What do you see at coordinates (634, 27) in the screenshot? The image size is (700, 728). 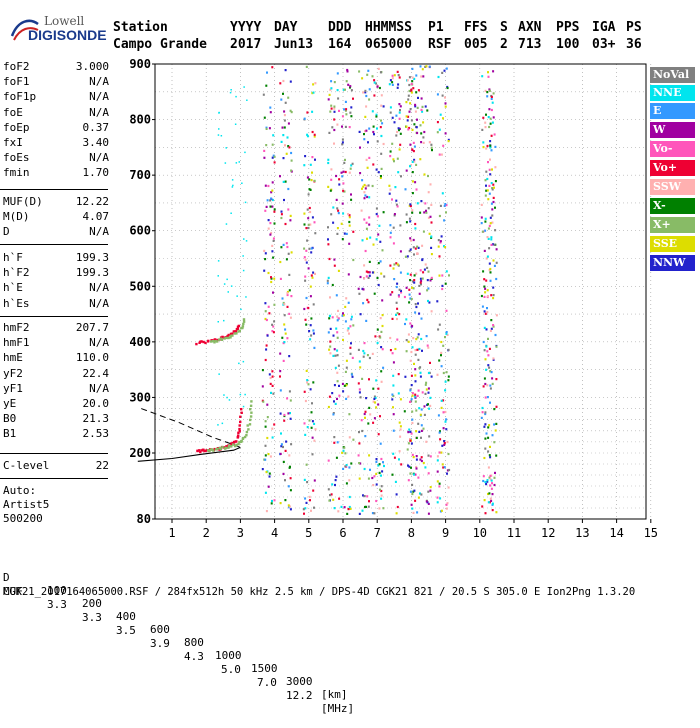 I see `header-label-ps: PS` at bounding box center [634, 27].